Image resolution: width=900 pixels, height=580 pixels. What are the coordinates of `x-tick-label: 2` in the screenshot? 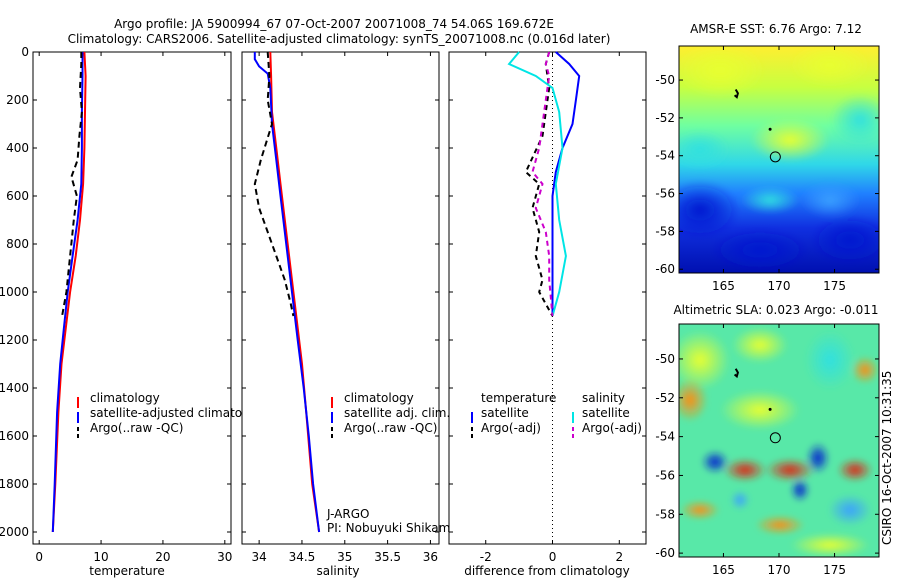 It's located at (619, 557).